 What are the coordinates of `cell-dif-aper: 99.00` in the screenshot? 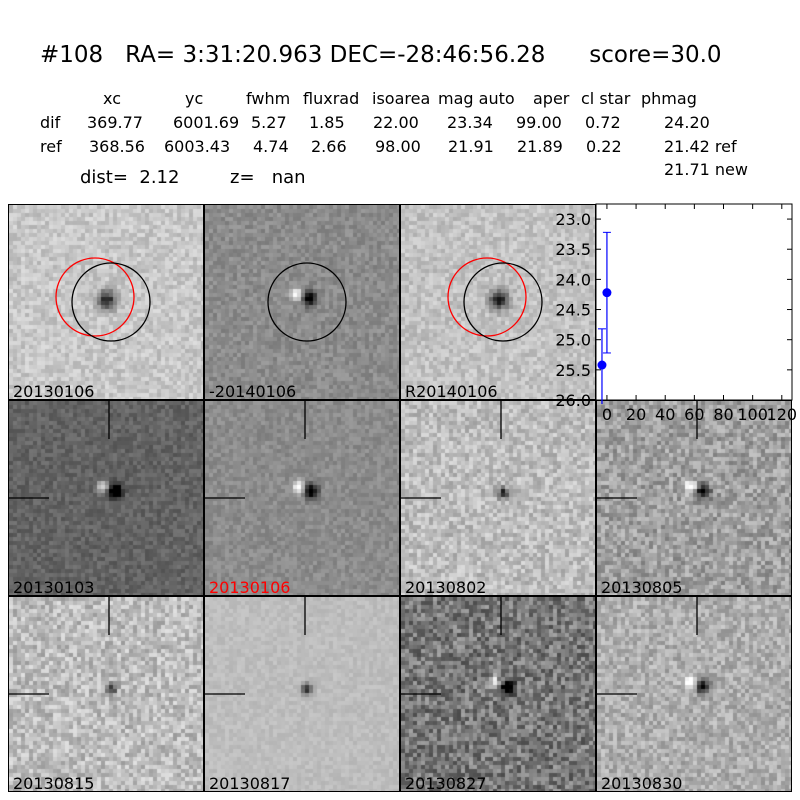 It's located at (539, 122).